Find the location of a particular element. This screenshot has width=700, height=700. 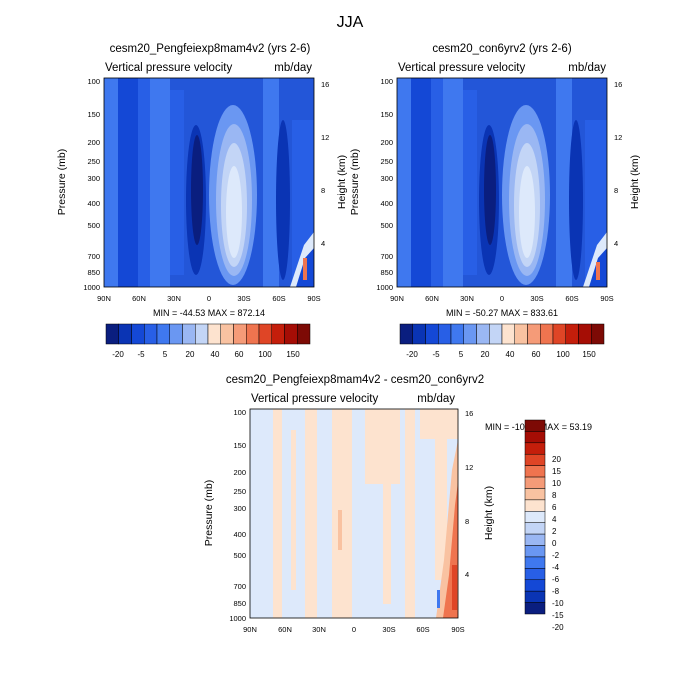

panel-2-units: mb/day is located at coordinates (587, 68).